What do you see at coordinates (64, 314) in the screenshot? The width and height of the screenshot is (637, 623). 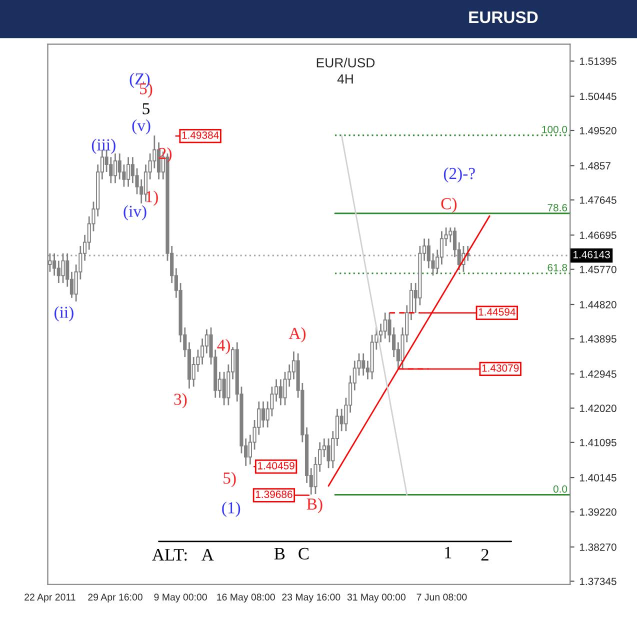 I see `annotation: (ii)` at bounding box center [64, 314].